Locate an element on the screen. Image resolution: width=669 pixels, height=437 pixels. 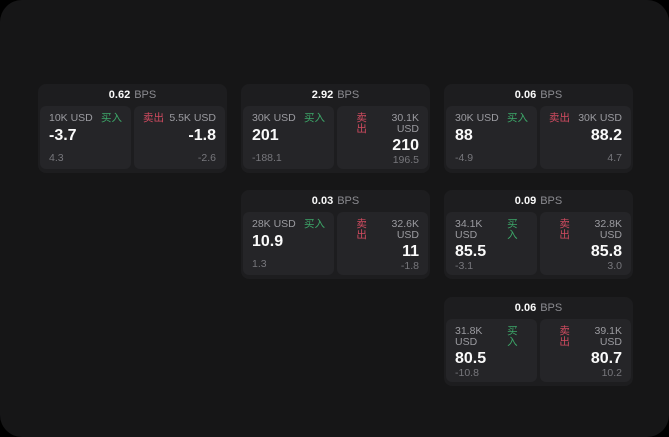
buy-quote-panel: 34.1K USD 买入 85.5 -3.1 is located at coordinates (491, 243).